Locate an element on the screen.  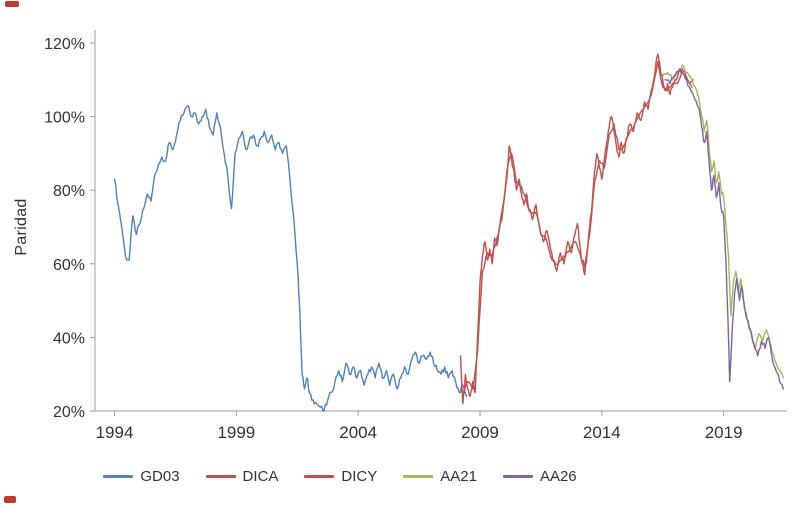
legend-label-AA21: AA21 is located at coordinates (458, 476).